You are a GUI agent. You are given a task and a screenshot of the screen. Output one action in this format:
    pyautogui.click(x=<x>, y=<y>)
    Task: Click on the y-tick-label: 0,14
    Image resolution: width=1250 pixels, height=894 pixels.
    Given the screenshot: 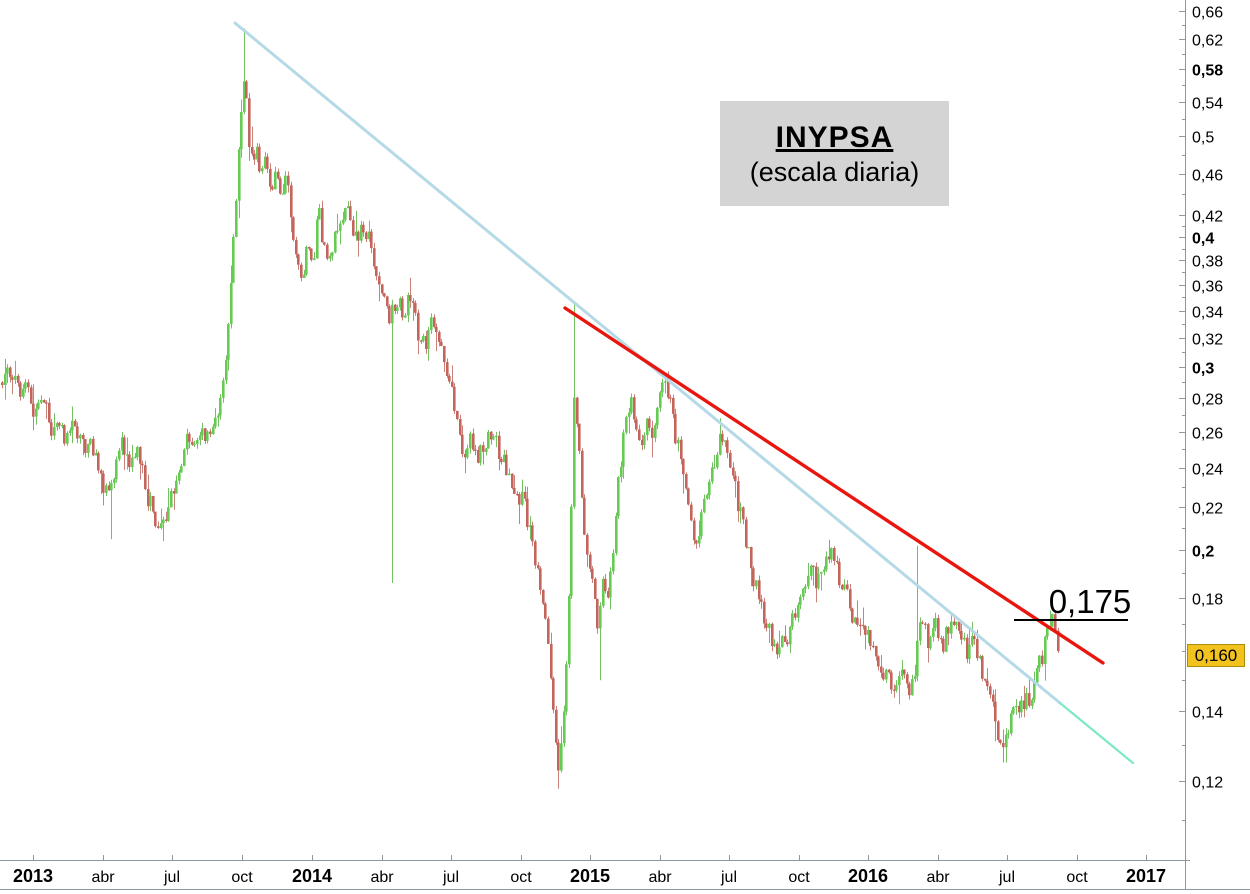 What is the action you would take?
    pyautogui.click(x=1207, y=713)
    